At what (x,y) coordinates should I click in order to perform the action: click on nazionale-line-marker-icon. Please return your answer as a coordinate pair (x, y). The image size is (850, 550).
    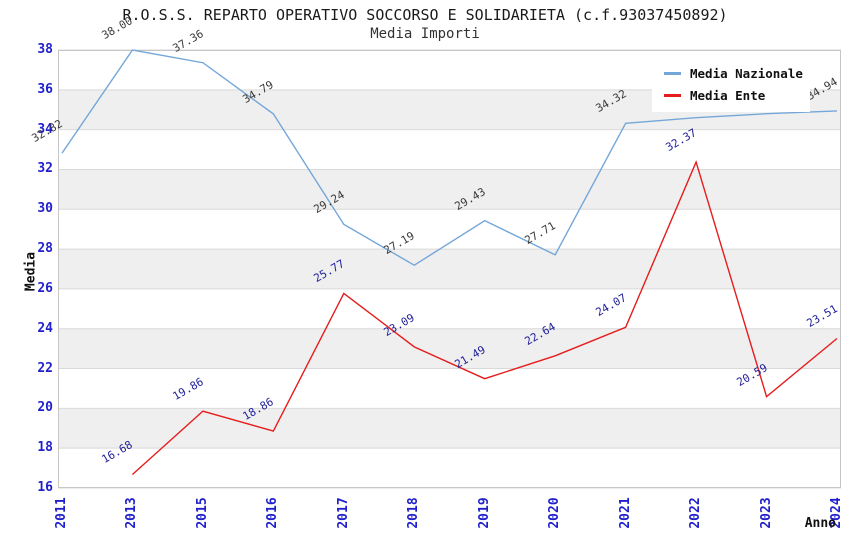
    Looking at the image, I should click on (672, 73).